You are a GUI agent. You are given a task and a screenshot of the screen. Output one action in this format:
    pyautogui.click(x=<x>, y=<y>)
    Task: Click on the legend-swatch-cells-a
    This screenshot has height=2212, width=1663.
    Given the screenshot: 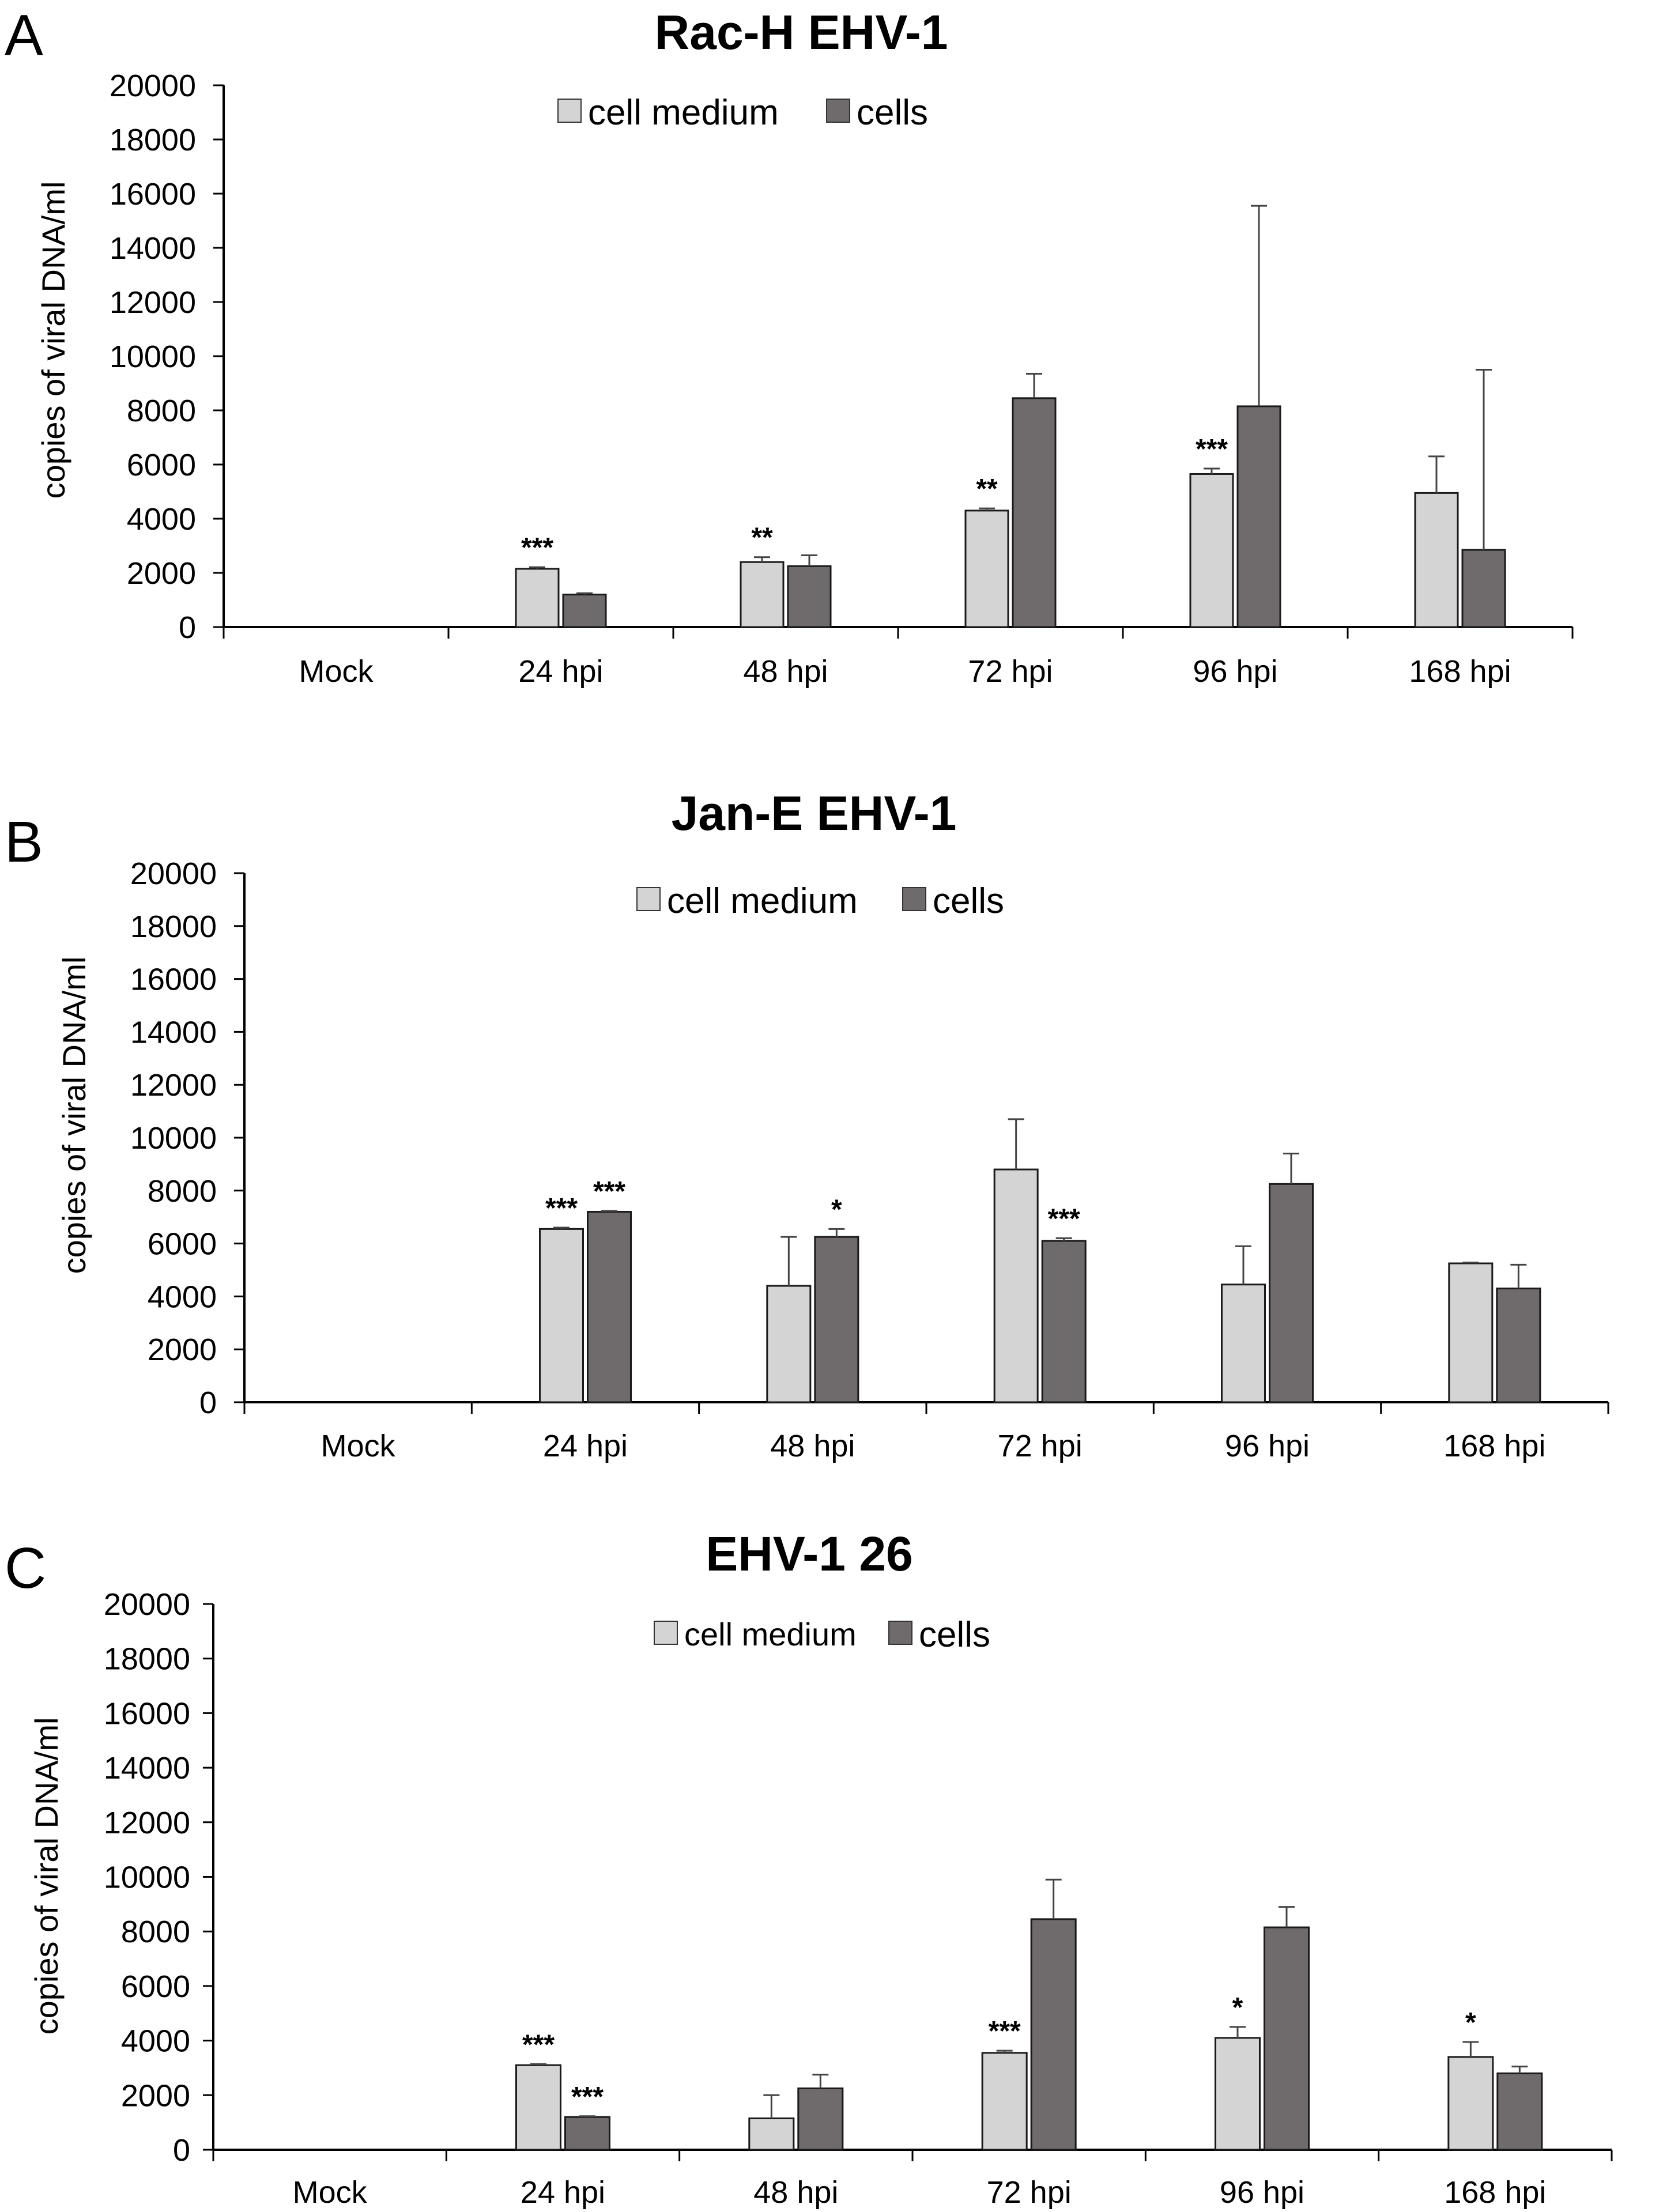 What is the action you would take?
    pyautogui.click(x=838, y=111)
    